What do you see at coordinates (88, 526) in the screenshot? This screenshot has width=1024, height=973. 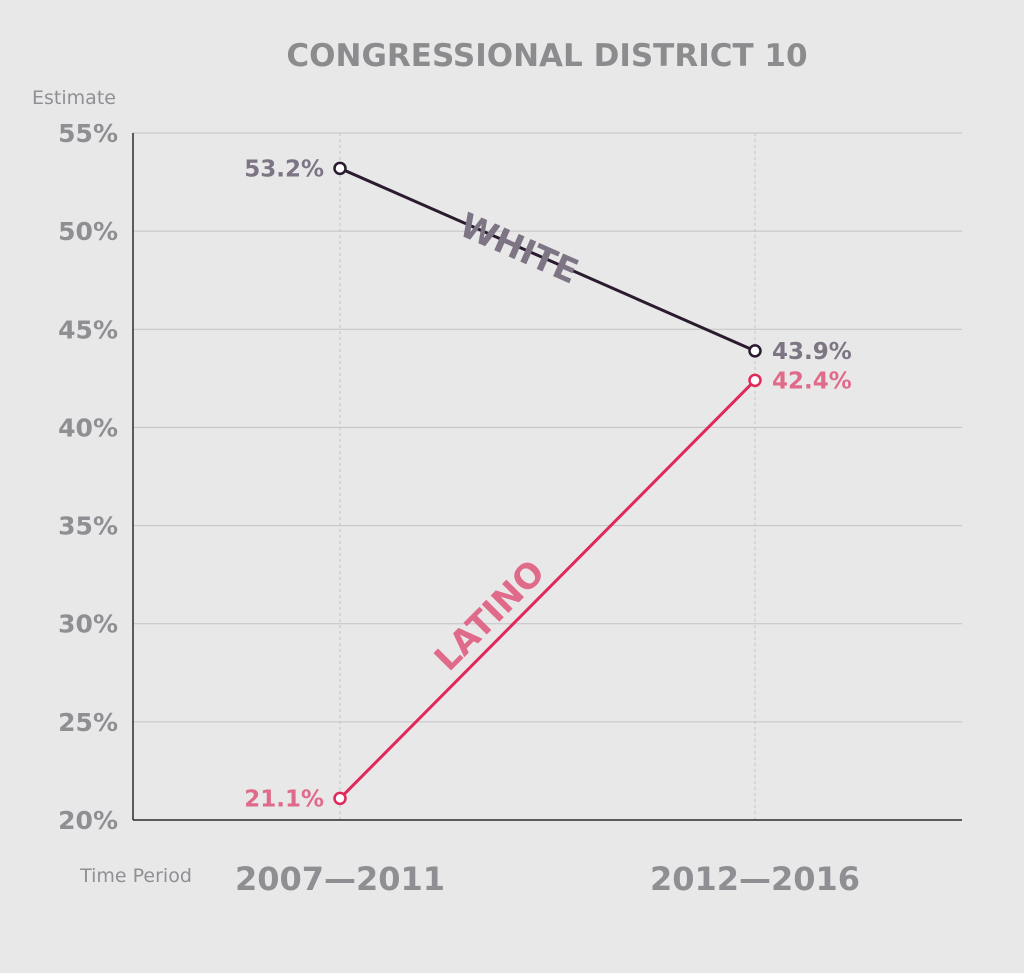 I see `y-tick-label: 35%` at bounding box center [88, 526].